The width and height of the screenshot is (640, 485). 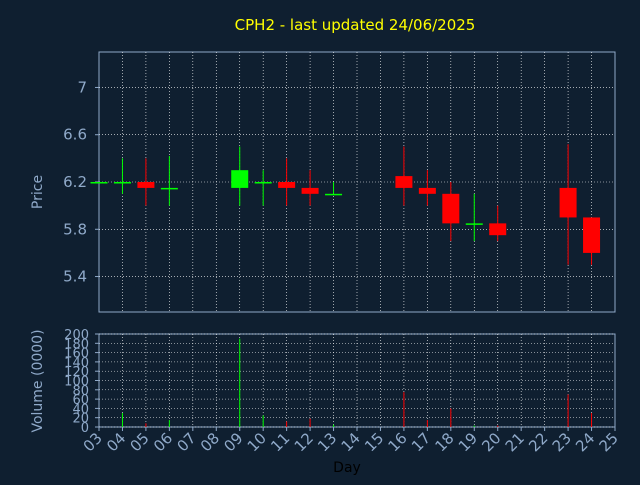 What do you see at coordinates (327, 442) in the screenshot?
I see `x-tick-label: 13` at bounding box center [327, 442].